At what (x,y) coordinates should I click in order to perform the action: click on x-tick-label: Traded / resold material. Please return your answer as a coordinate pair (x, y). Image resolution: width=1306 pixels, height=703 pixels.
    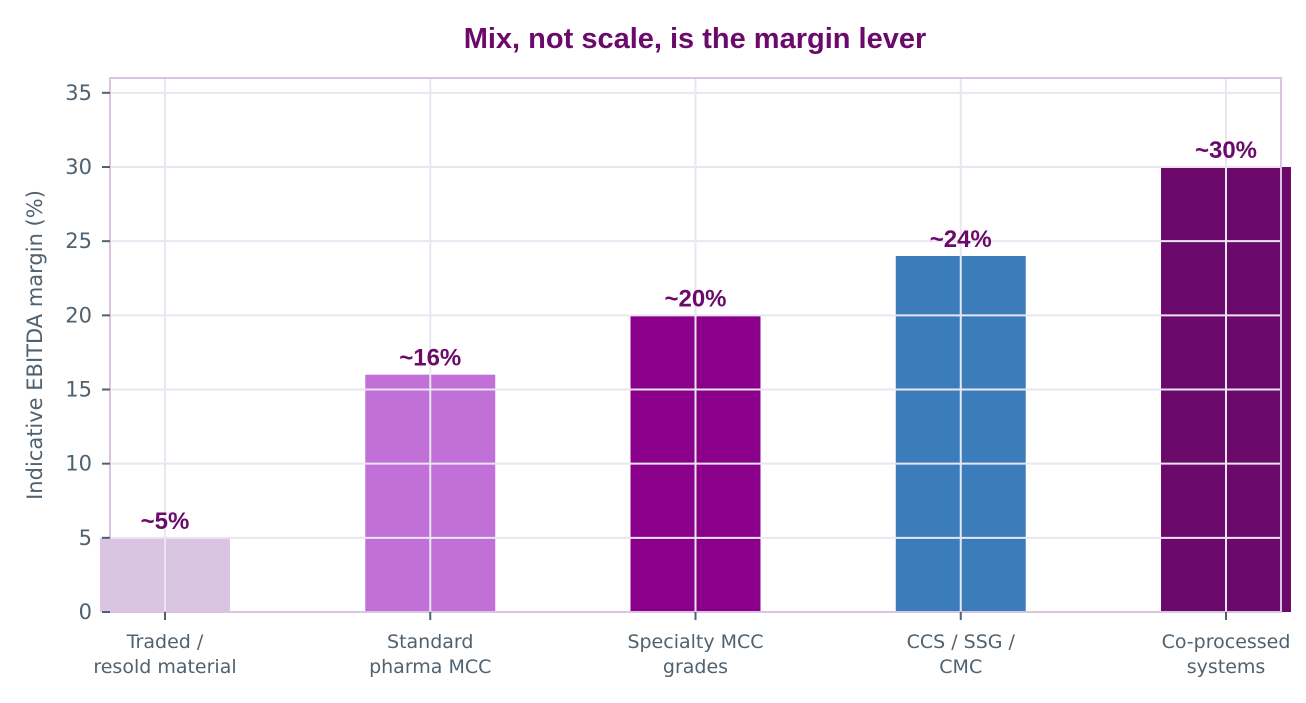
    Looking at the image, I should click on (164, 654).